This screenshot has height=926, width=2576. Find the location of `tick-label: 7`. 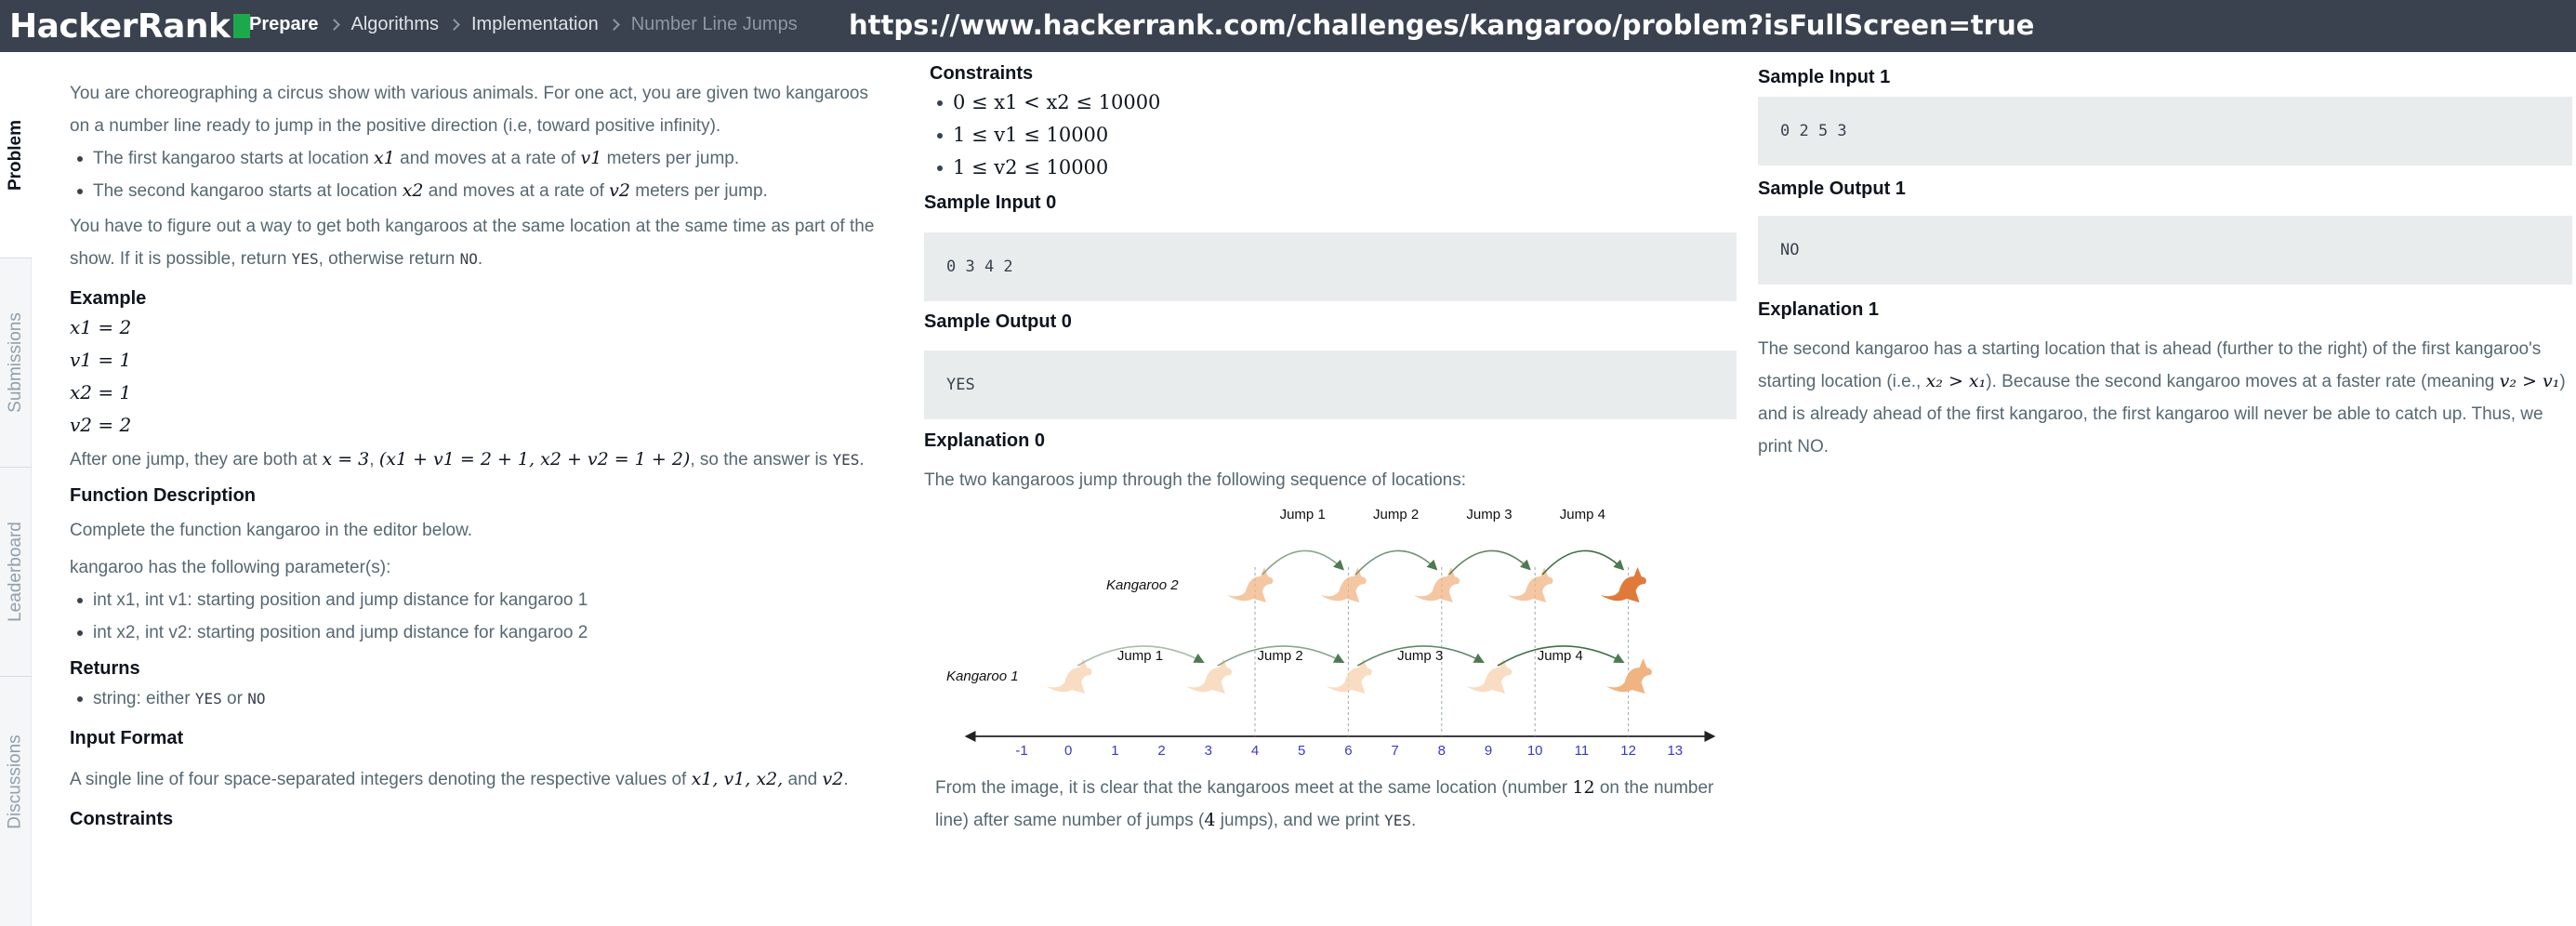

tick-label: 7 is located at coordinates (1394, 751).